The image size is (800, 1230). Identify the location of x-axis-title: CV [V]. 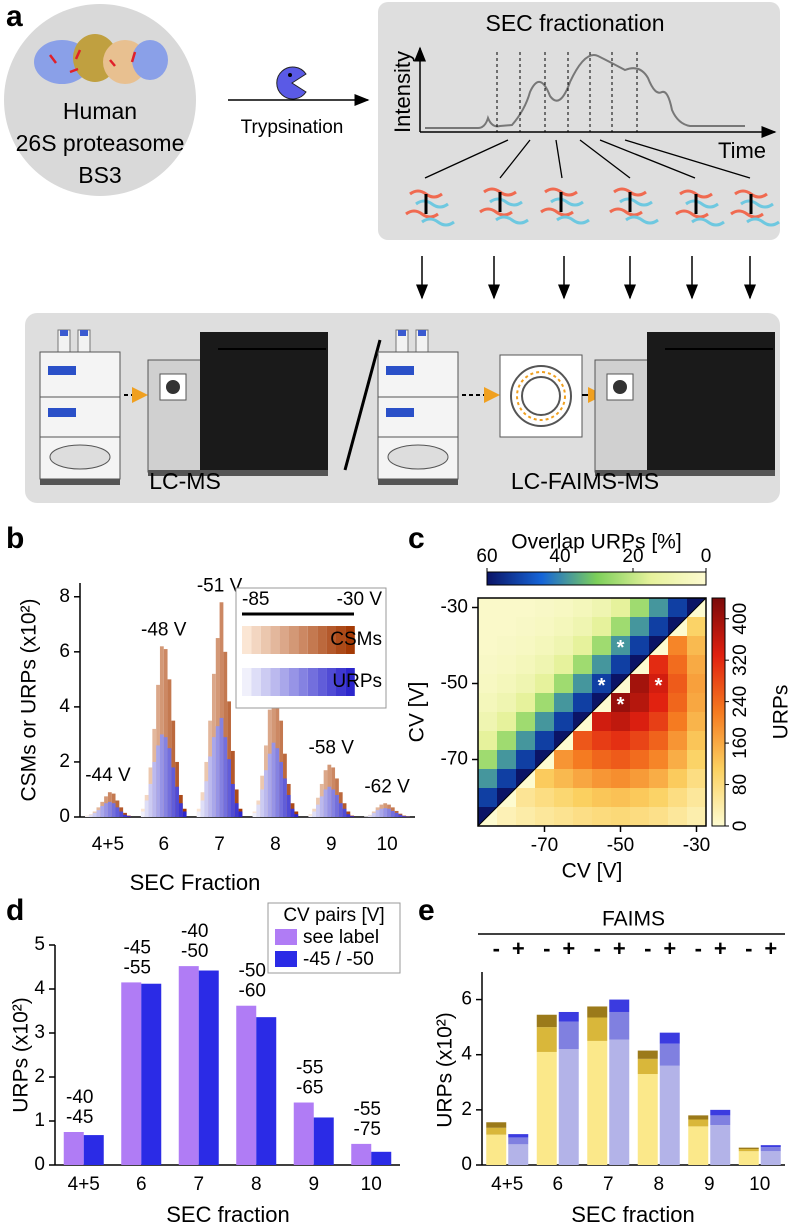
(592, 871).